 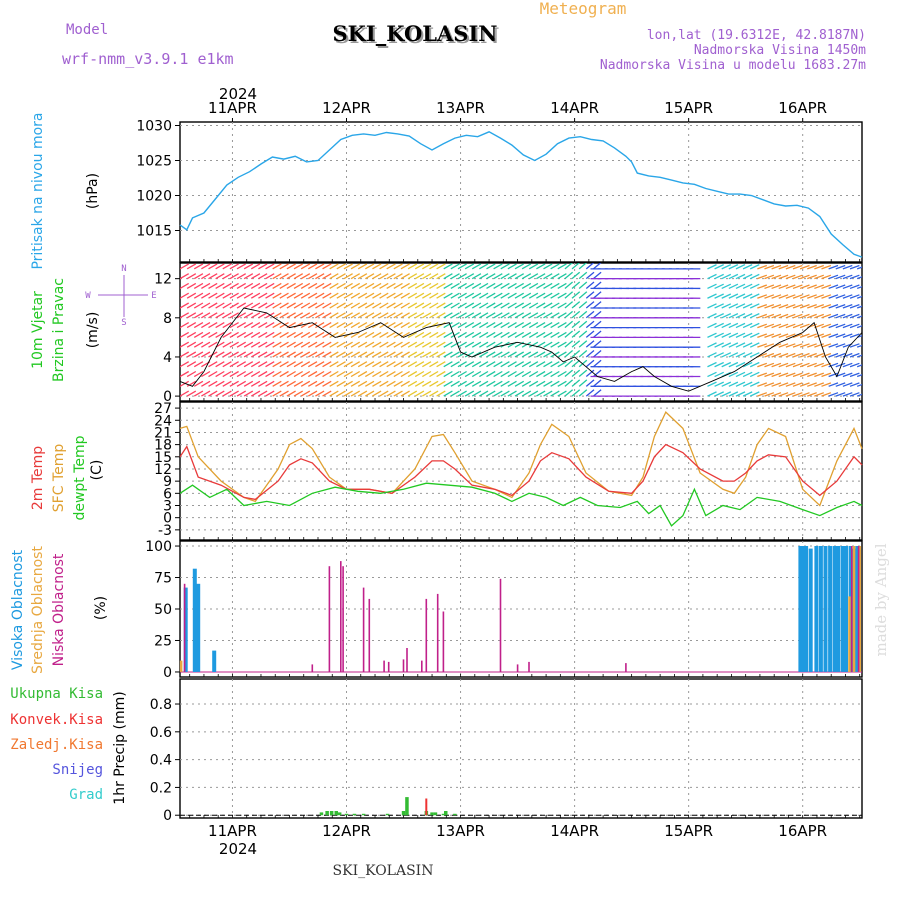 I want to click on low-cloud-bar, so click(x=858, y=609).